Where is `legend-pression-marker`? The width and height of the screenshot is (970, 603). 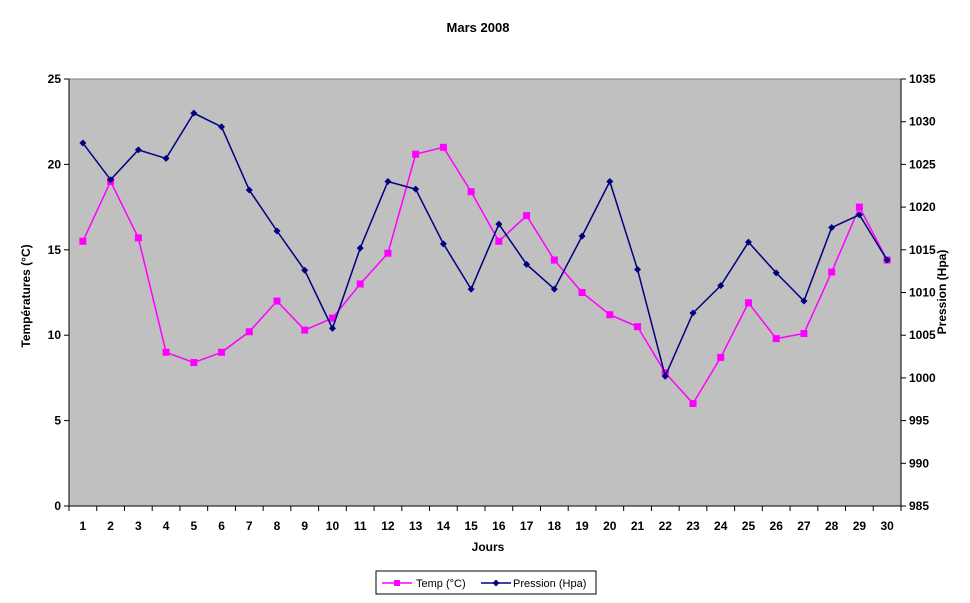 legend-pression-marker is located at coordinates (496, 583).